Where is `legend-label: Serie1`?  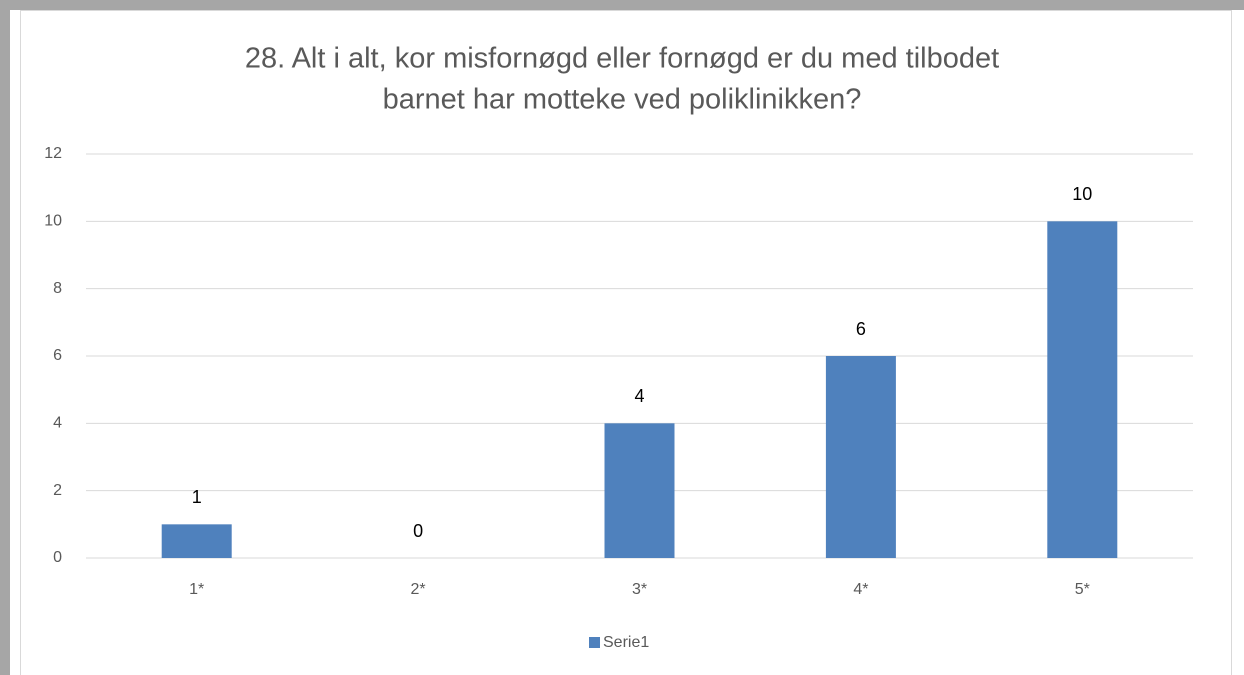
legend-label: Serie1 is located at coordinates (626, 642).